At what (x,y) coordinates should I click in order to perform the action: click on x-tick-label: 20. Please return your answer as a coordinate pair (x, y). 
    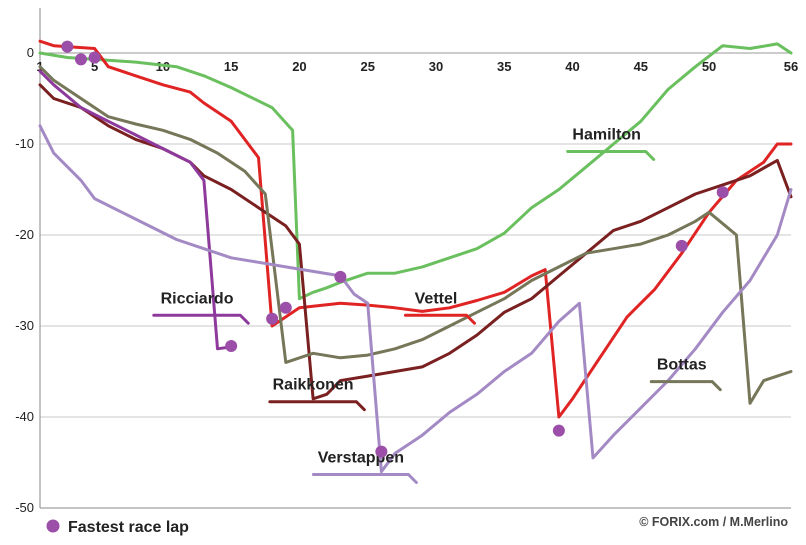
    Looking at the image, I should click on (299, 66).